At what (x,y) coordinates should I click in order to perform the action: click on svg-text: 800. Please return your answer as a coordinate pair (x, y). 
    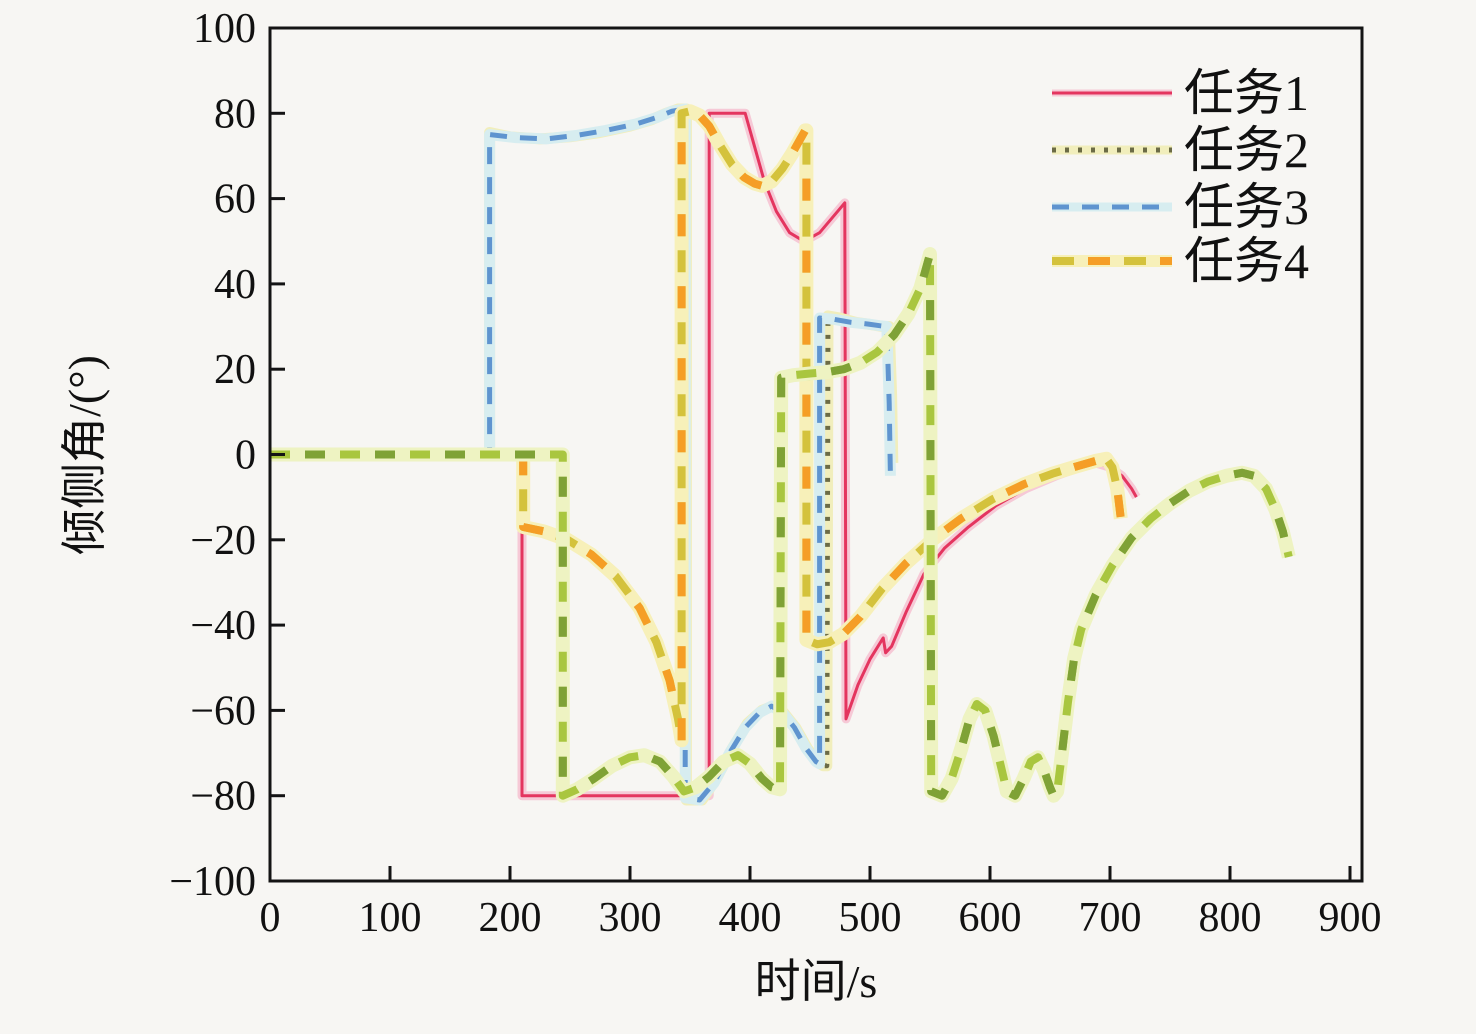
    Looking at the image, I should click on (1230, 918).